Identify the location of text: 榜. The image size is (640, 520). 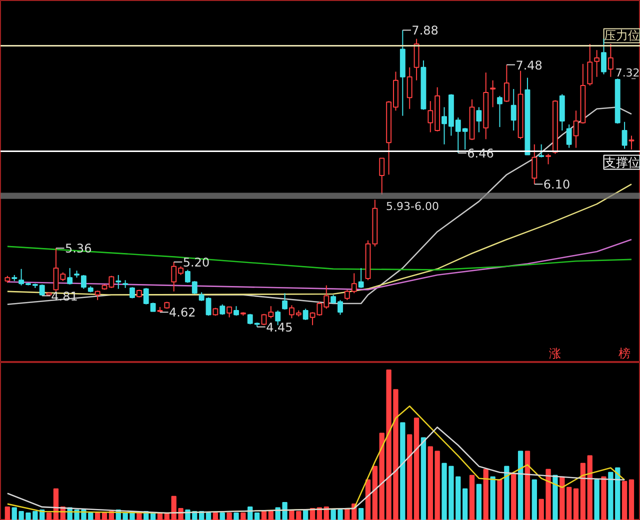
(624, 353).